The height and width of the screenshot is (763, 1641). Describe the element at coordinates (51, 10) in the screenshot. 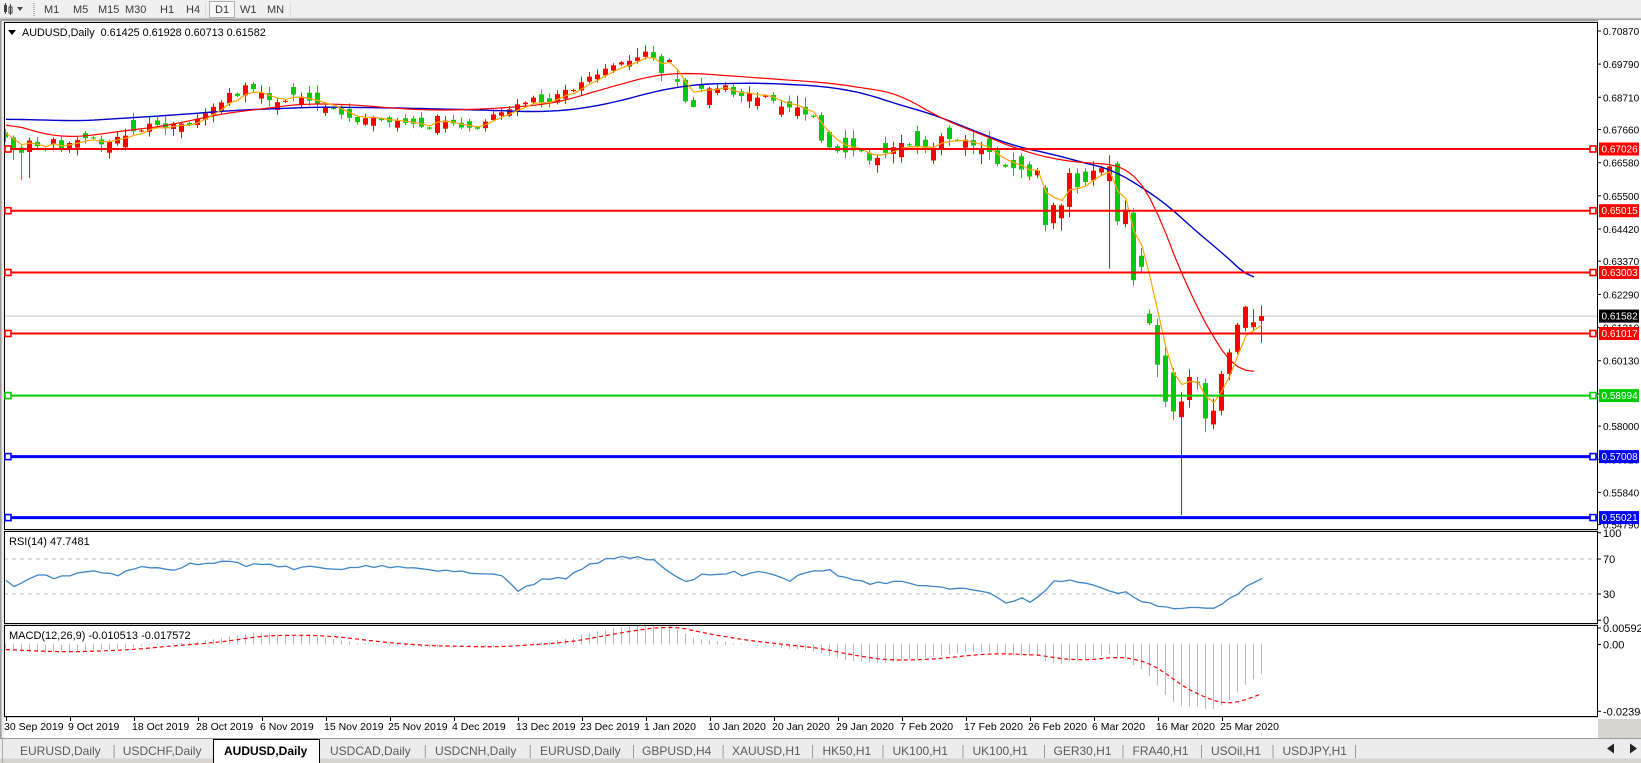

I see `svg-text: M1` at that location.